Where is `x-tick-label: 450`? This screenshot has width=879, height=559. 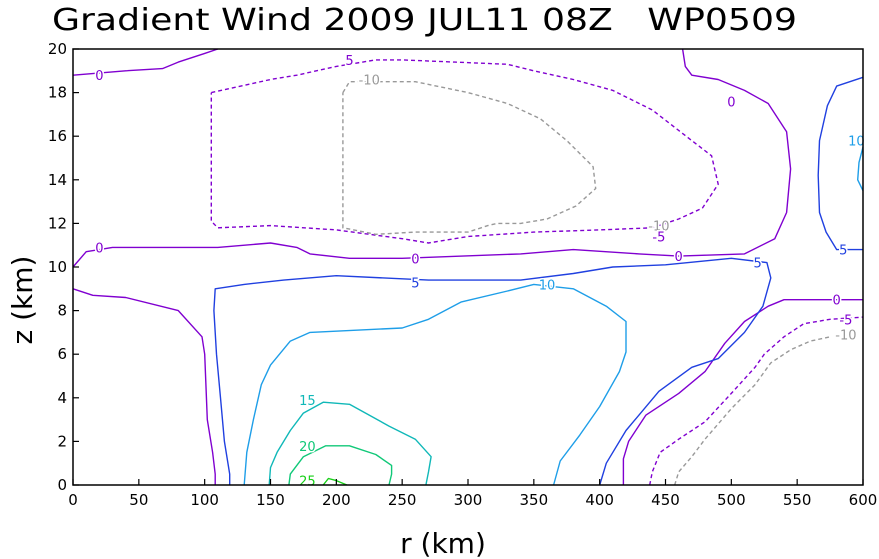 x-tick-label: 450 is located at coordinates (665, 500).